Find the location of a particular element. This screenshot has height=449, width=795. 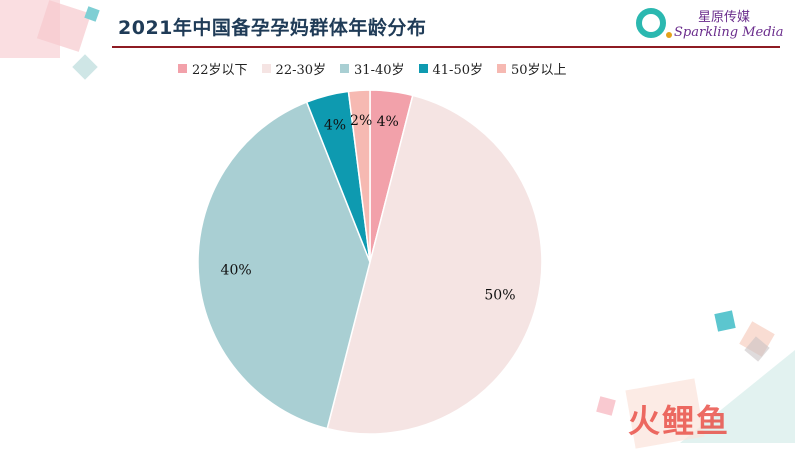

legend-item-2: 31-40岁 is located at coordinates (372, 68).